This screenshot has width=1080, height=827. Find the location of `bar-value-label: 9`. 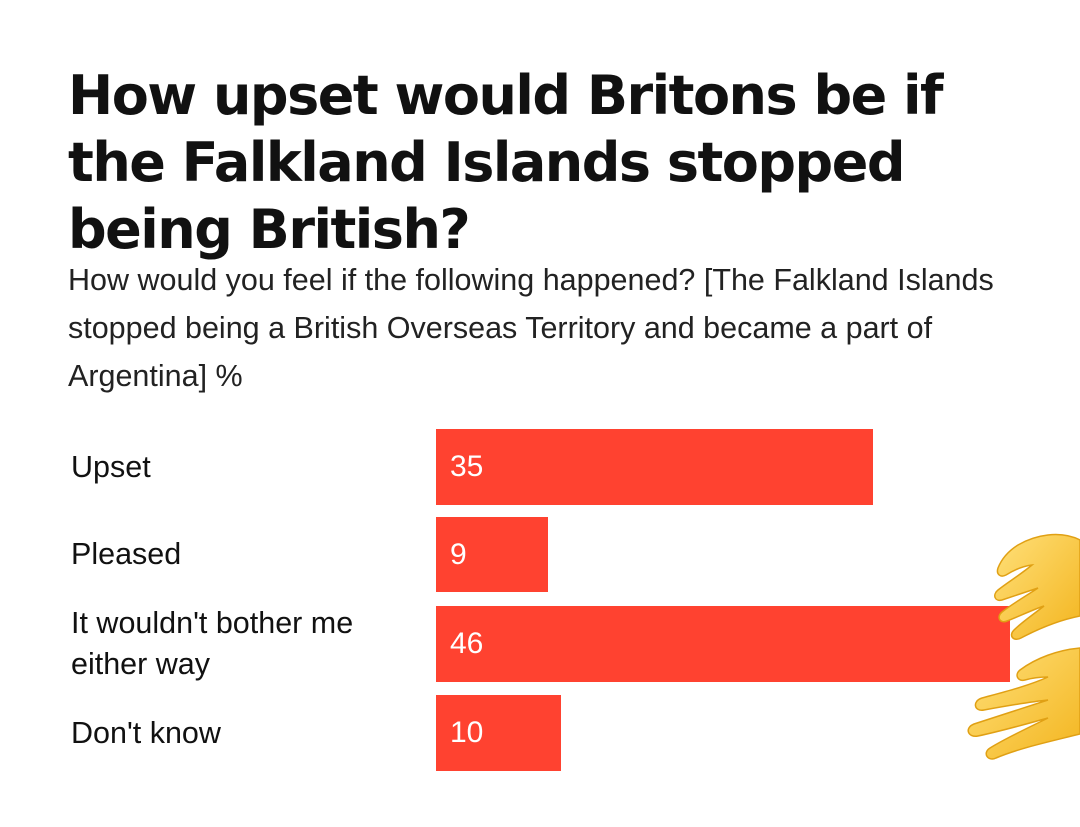

bar-value-label: 9 is located at coordinates (458, 554).